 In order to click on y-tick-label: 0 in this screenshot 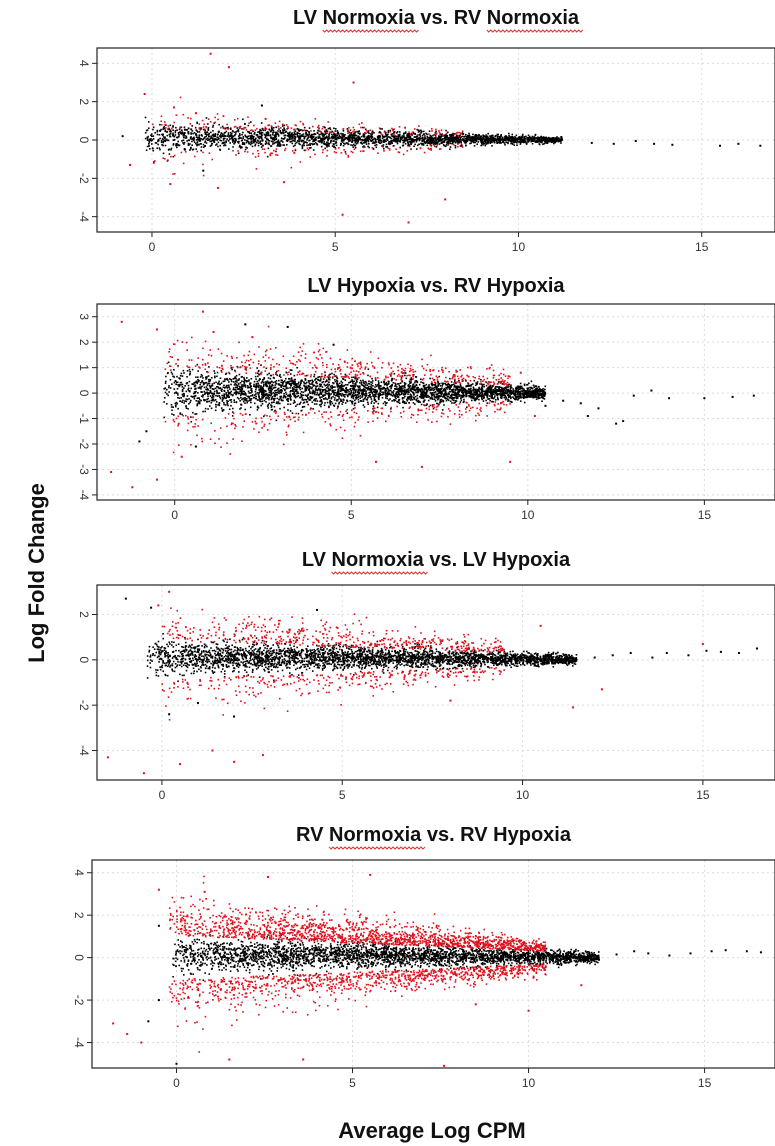, I will do `click(84, 140)`.